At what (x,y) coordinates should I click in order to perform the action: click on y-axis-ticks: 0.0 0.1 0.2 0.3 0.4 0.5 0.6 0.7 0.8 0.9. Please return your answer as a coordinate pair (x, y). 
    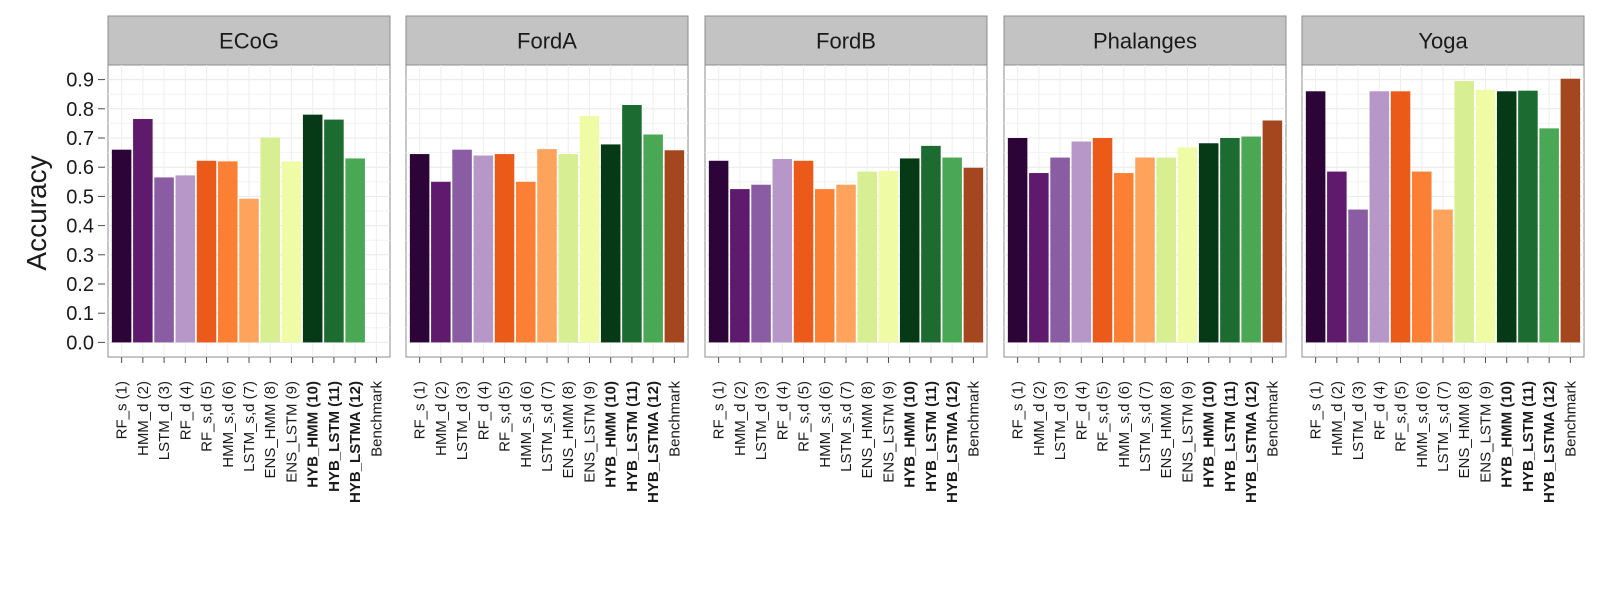
    Looking at the image, I should click on (85, 212).